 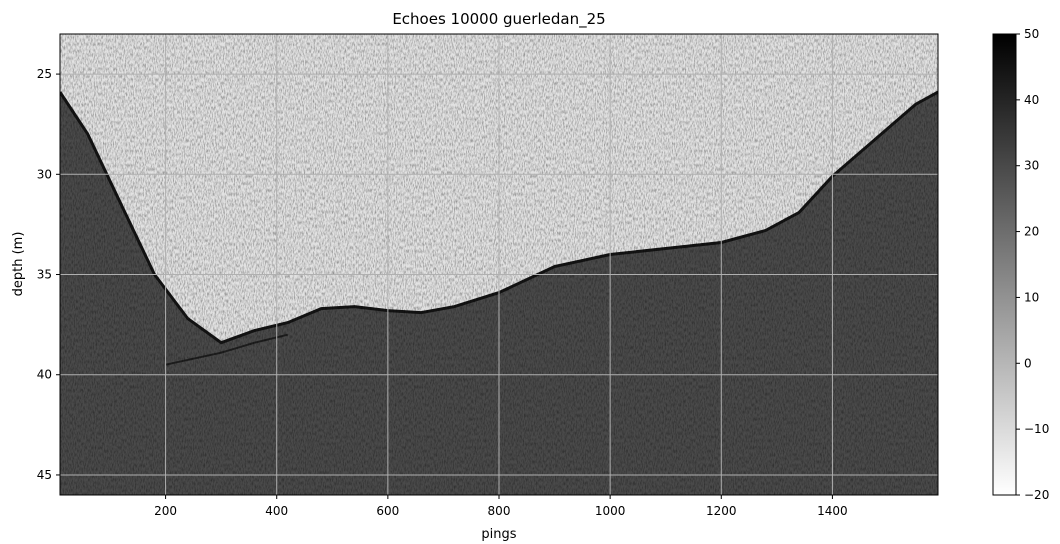 I want to click on y-tick-label: 35, so click(x=44, y=275).